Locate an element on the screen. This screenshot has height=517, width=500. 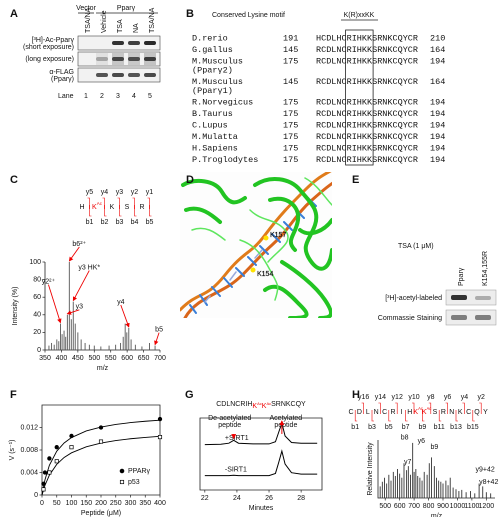
panel-label: F is located at coordinates (13, 395).